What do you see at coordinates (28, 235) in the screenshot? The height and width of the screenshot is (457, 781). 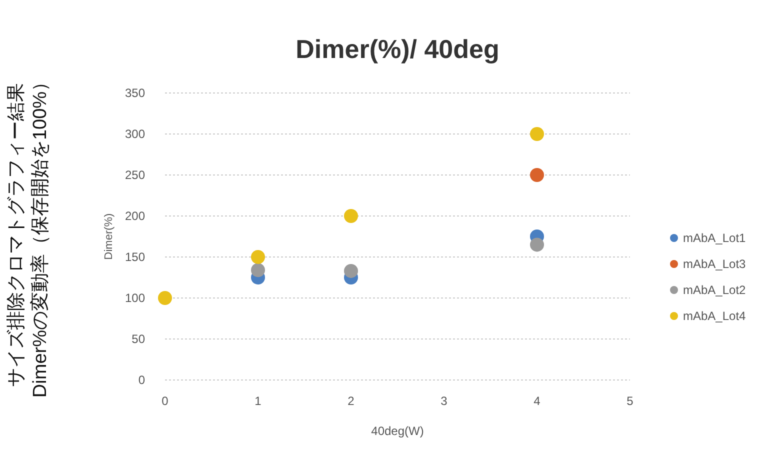 I see `text: サイズ排除クロマトグラフィー結果 Dimer%の変動率（保存開始を100%）` at bounding box center [28, 235].